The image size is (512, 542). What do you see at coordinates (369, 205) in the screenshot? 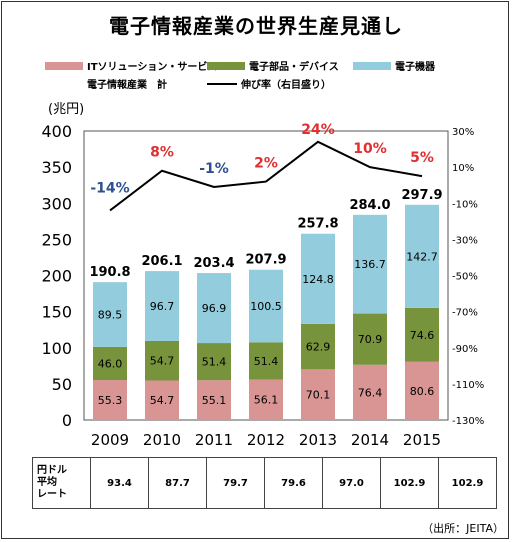
I see `total-label: 284.0` at bounding box center [369, 205].